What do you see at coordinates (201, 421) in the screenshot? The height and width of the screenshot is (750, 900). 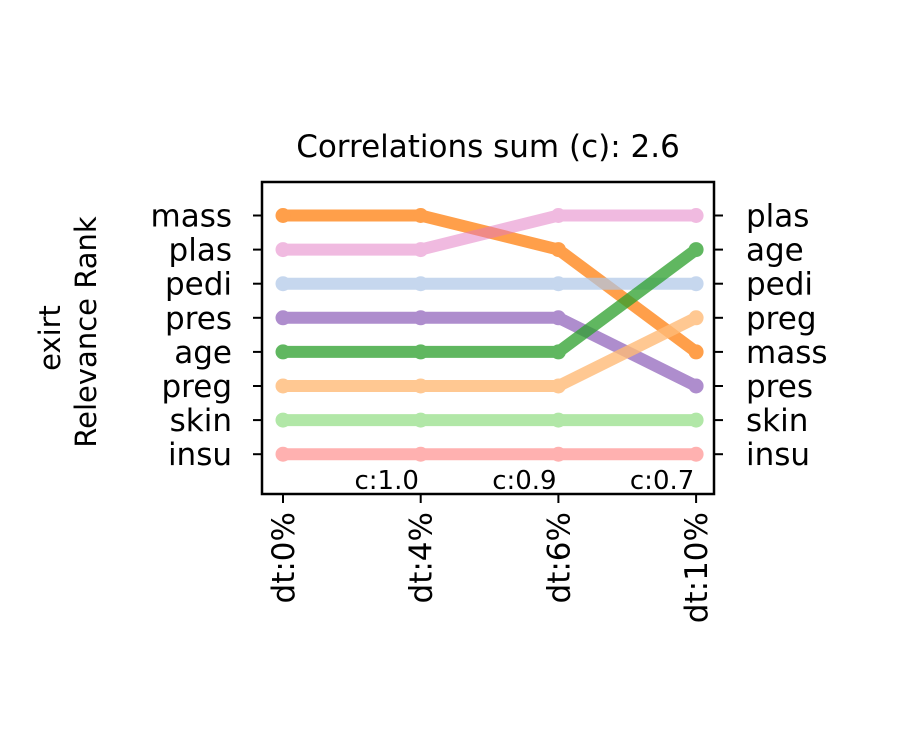 I see `left-tick-label: skin` at bounding box center [201, 421].